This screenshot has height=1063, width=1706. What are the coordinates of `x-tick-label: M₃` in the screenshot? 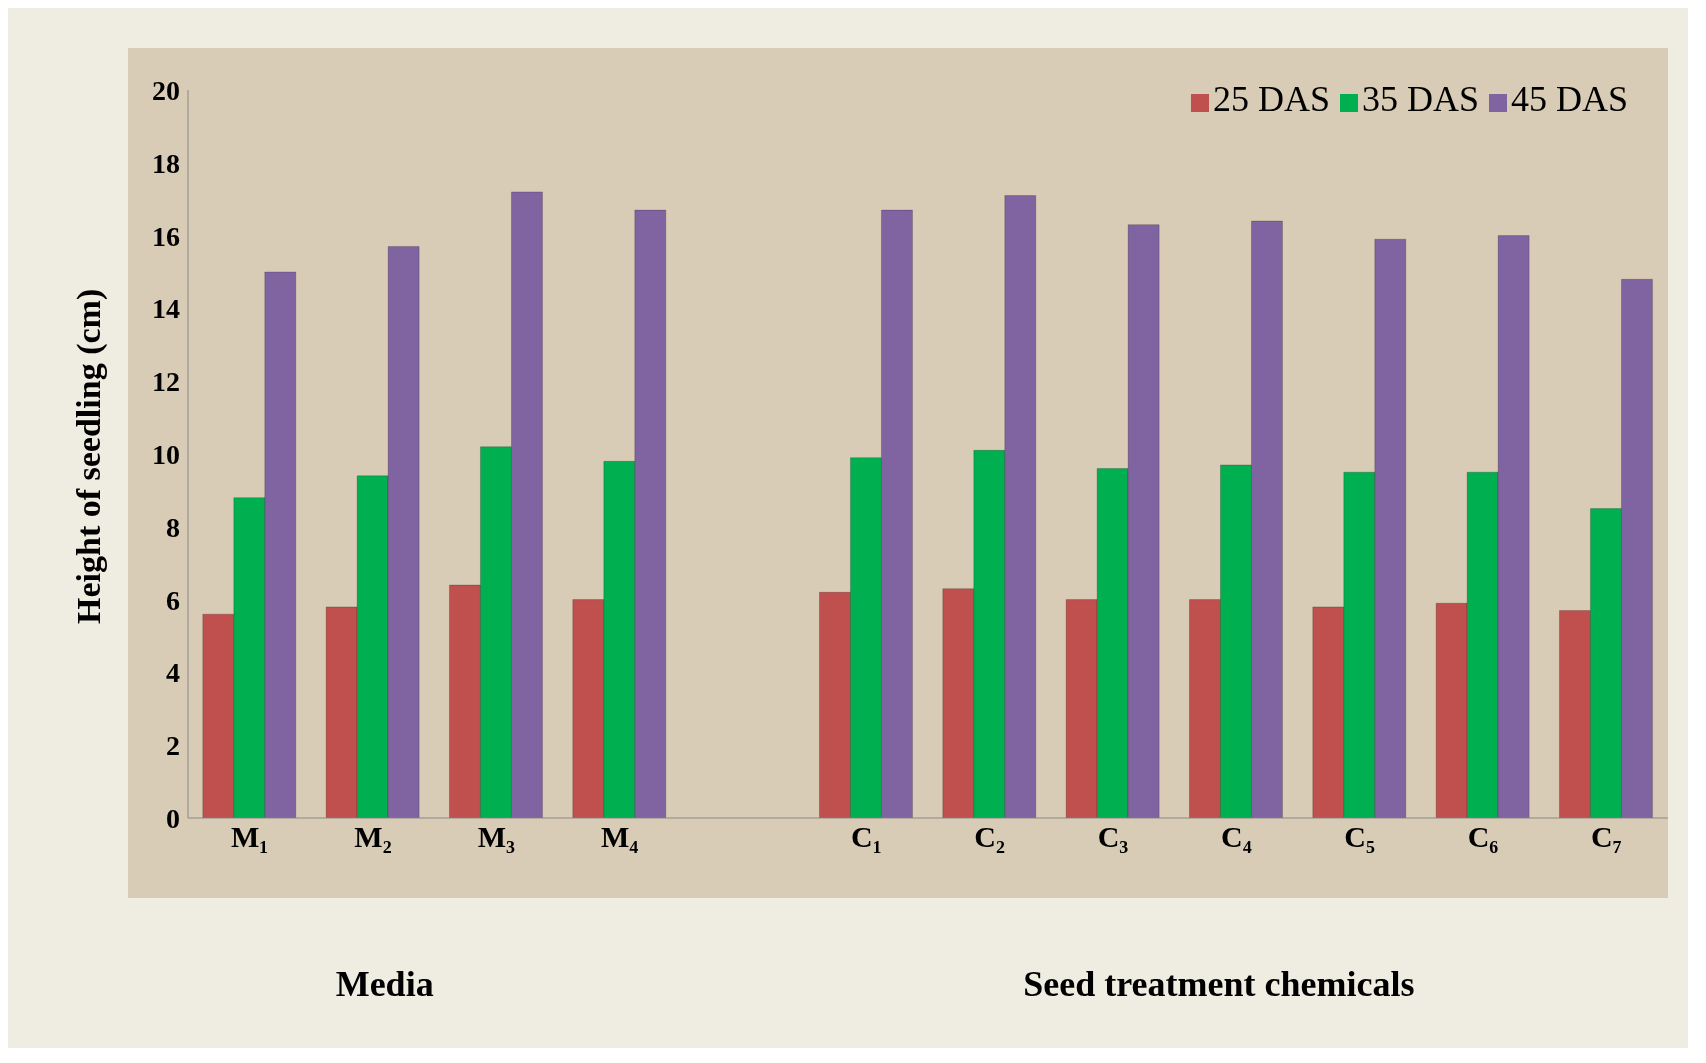 It's located at (496, 837).